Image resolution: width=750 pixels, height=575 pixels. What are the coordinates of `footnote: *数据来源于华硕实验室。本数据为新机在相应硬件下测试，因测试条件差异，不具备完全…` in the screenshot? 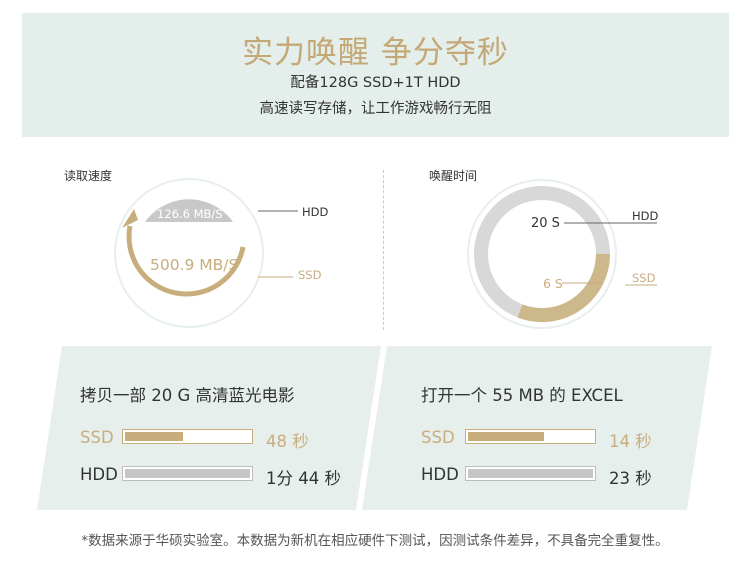 It's located at (375, 541).